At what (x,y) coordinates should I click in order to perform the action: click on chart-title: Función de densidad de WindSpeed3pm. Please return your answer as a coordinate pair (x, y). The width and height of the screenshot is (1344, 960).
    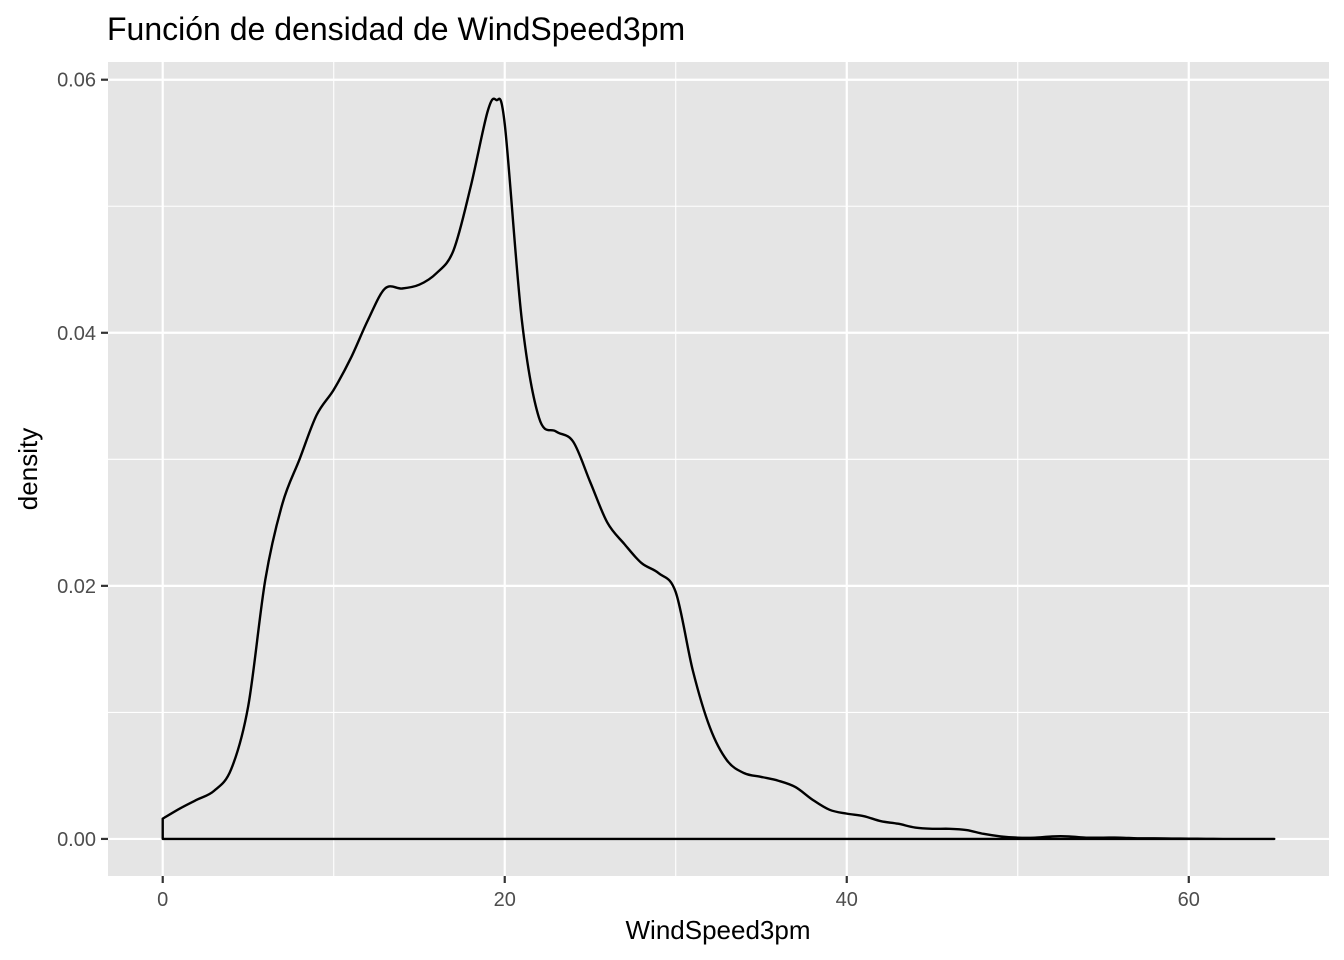
    Looking at the image, I should click on (396, 29).